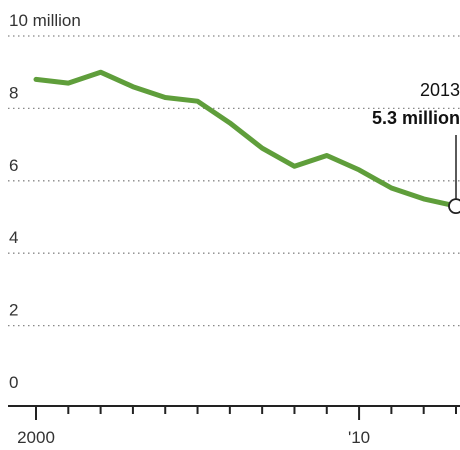 This screenshot has height=450, width=460. What do you see at coordinates (193, 437) in the screenshot?
I see `x-axis-labels: 2000 '10` at bounding box center [193, 437].